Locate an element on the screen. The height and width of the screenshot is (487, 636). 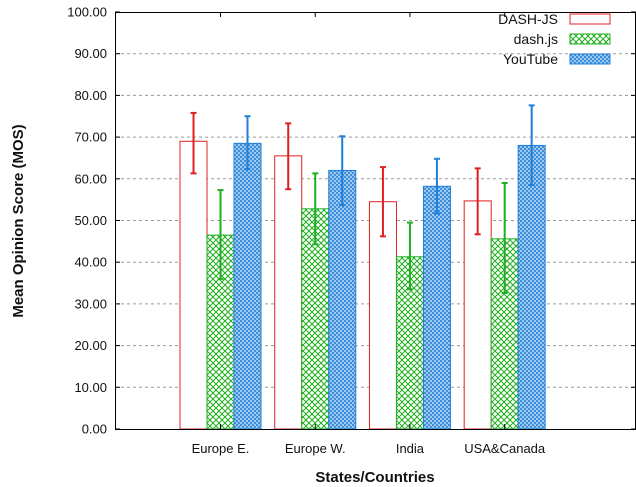
bar-youtube-europe-e- is located at coordinates (247, 286).